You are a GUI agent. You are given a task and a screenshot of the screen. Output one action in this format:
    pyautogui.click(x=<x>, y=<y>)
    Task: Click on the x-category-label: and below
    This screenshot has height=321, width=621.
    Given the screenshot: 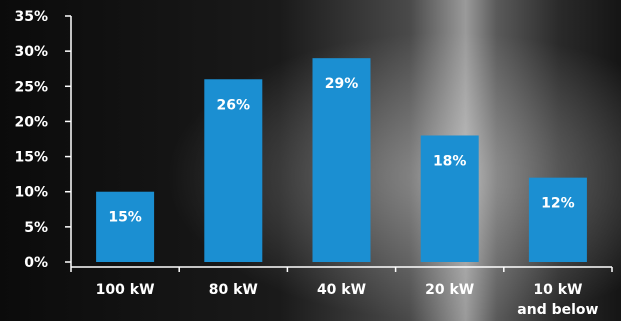 What is the action you would take?
    pyautogui.click(x=557, y=310)
    